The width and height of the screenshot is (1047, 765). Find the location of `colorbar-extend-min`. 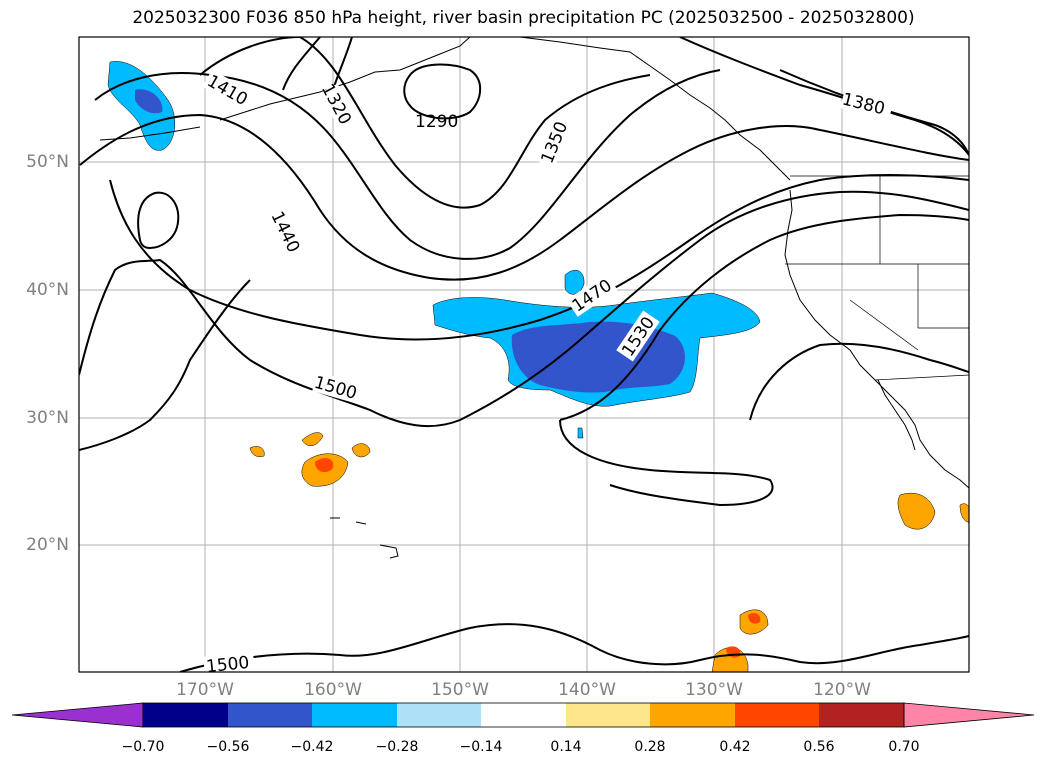

colorbar-extend-min is located at coordinates (77, 715).